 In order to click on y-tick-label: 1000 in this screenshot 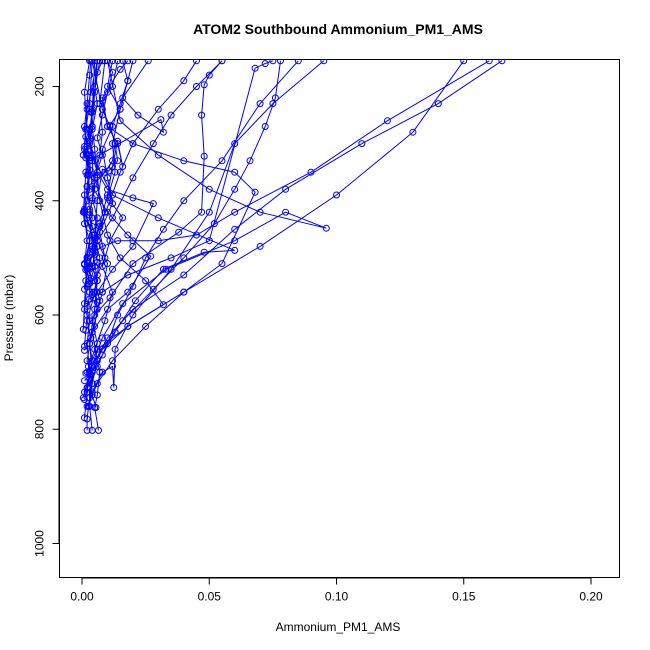, I will do `click(40, 543)`.